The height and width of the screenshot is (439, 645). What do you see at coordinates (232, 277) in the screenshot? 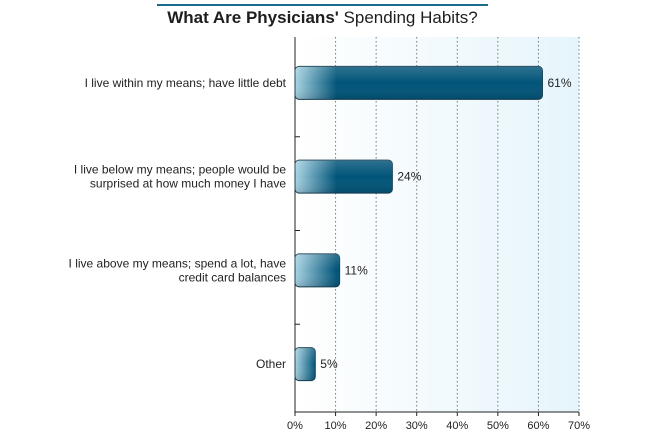
I see `category-label-line: credit card balances` at bounding box center [232, 277].